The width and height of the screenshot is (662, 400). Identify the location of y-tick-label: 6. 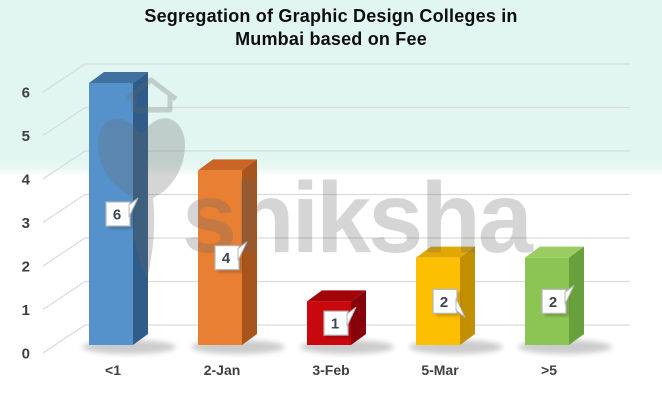
(26, 93).